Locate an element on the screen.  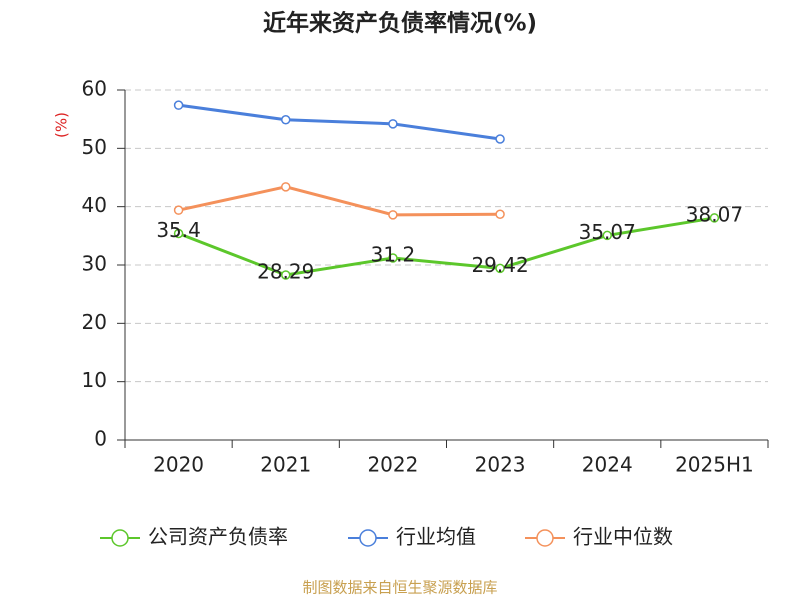
data-label: 38.07 is located at coordinates (714, 214).